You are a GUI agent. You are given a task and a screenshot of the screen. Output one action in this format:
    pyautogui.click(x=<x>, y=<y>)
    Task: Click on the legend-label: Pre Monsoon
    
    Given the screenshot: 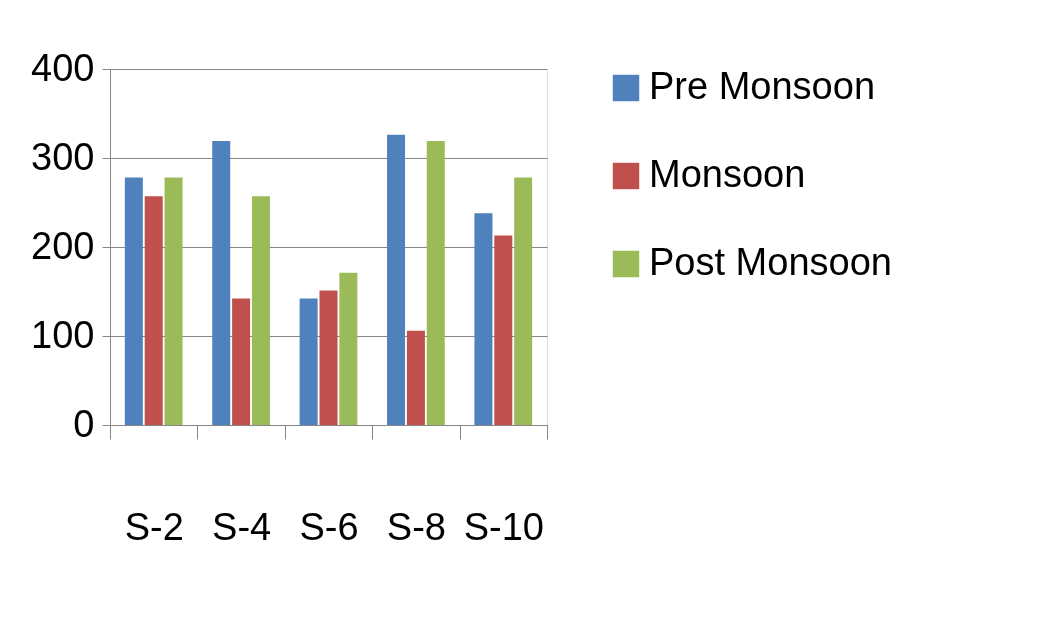 What is the action you would take?
    pyautogui.click(x=762, y=86)
    